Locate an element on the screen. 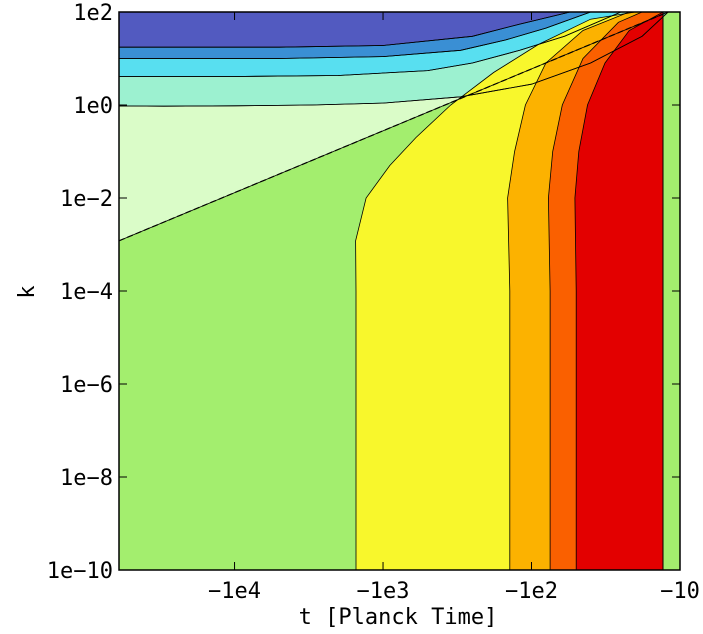 The width and height of the screenshot is (703, 634). y-tick-label-6: 1e0 is located at coordinates (93, 106).